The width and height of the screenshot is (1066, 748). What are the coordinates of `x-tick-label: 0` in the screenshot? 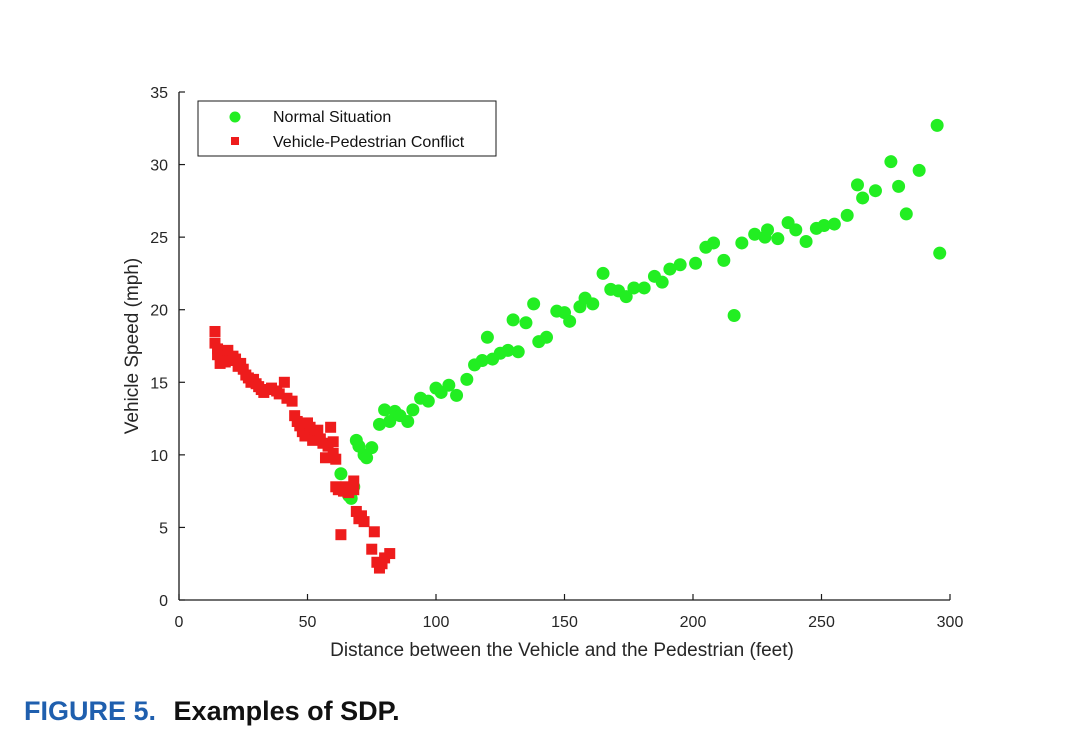 It's located at (179, 622).